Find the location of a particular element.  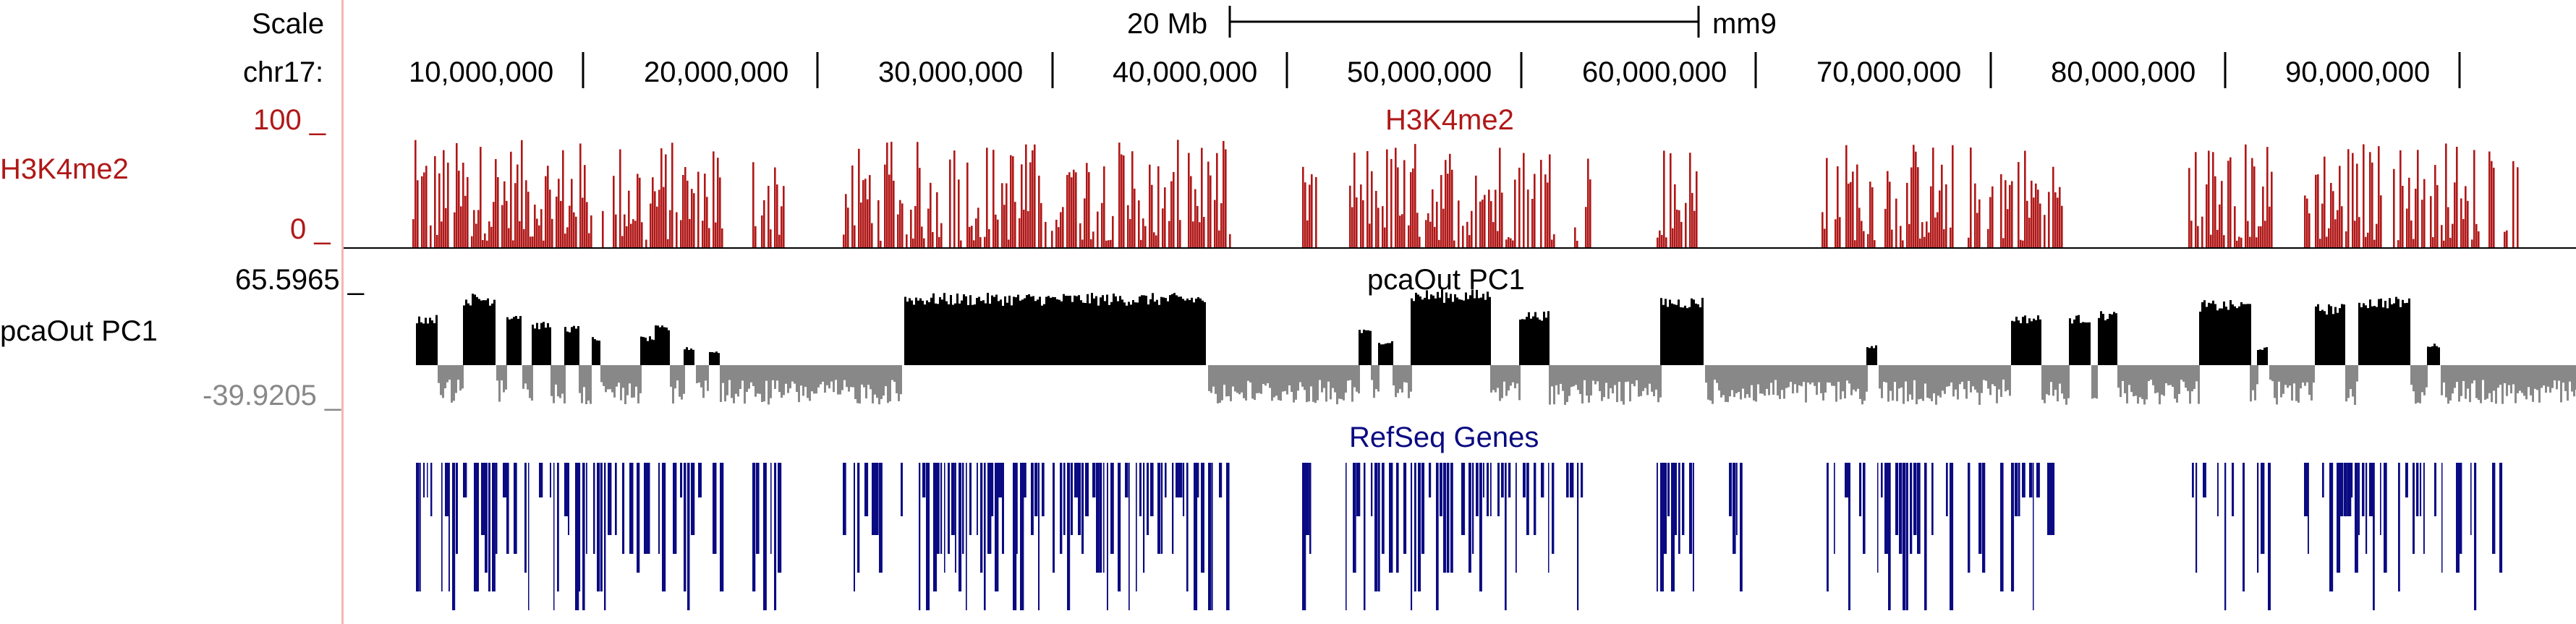

ruler-graphics is located at coordinates (1521, 47).